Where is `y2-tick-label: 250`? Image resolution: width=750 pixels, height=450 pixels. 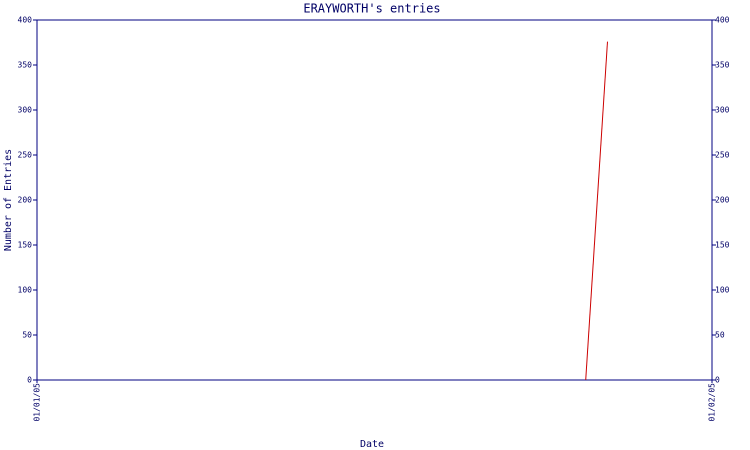 y2-tick-label: 250 is located at coordinates (722, 155).